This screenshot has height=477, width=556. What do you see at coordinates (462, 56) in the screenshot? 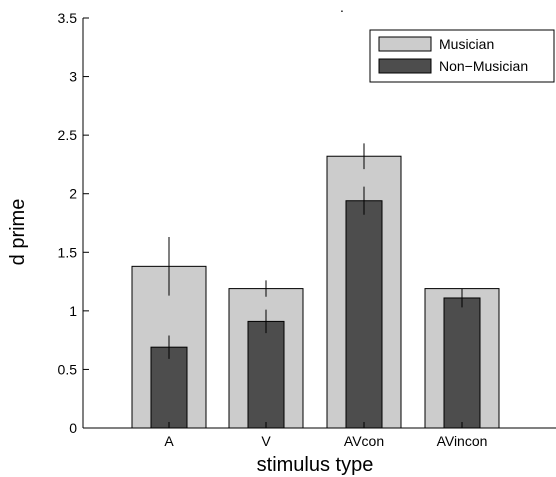
I see `legend: Musician Non−Musician` at bounding box center [462, 56].